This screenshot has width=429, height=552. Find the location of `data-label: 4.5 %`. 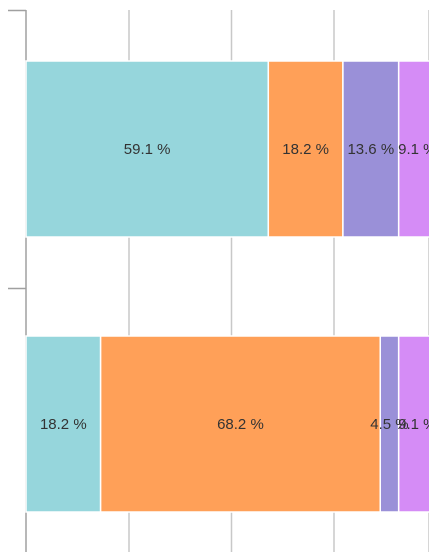

data-label: 4.5 % is located at coordinates (389, 424).